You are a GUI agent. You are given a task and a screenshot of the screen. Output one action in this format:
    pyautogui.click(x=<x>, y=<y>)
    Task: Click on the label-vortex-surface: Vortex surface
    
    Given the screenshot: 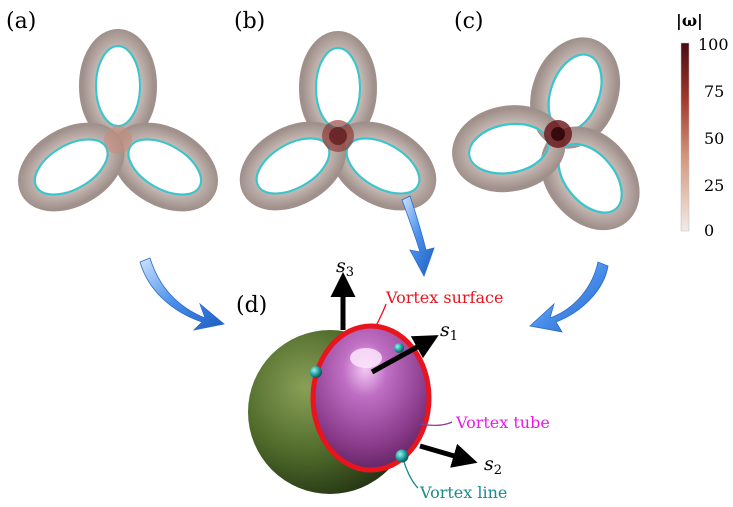 What is the action you would take?
    pyautogui.click(x=444, y=297)
    